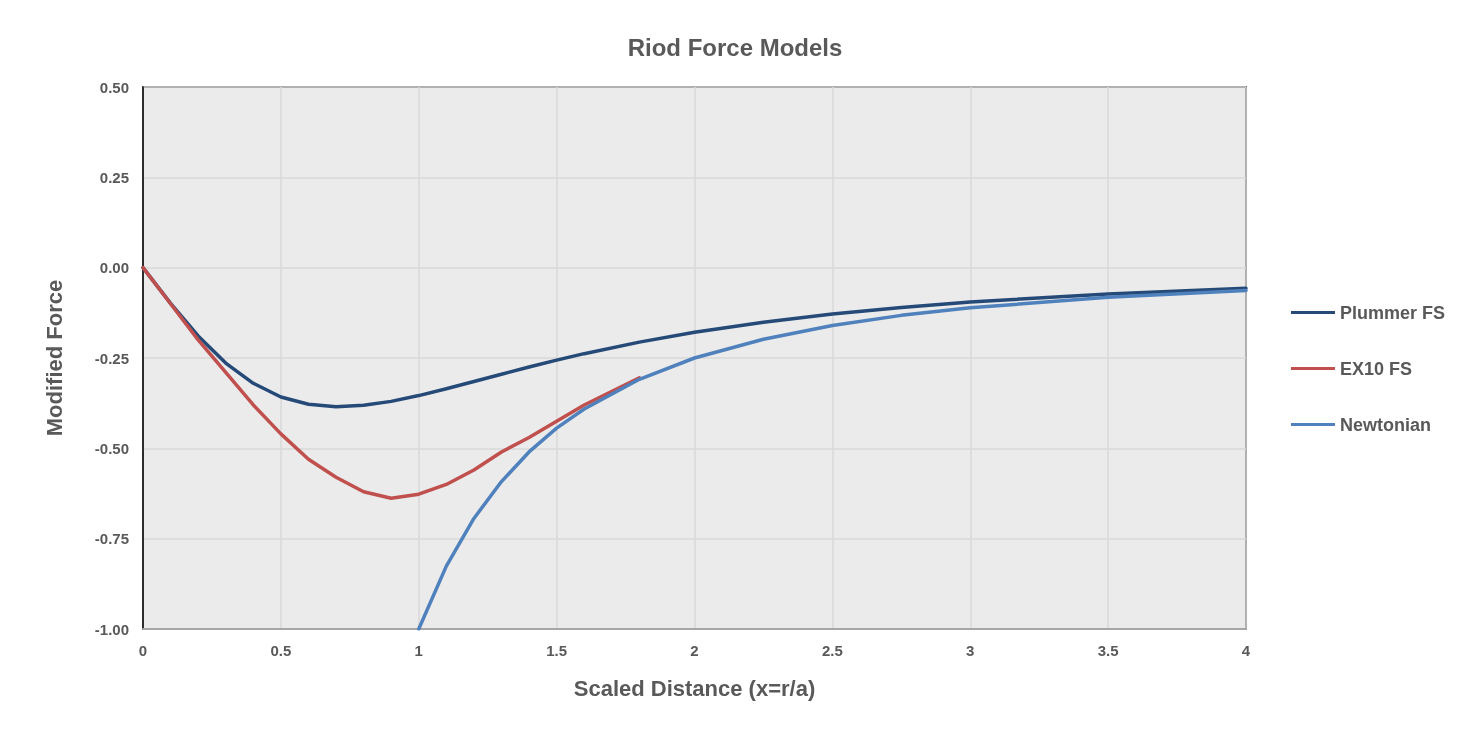 The image size is (1470, 737). What do you see at coordinates (694, 688) in the screenshot?
I see `x-axis-title: Scaled Distance (x=r/a)` at bounding box center [694, 688].